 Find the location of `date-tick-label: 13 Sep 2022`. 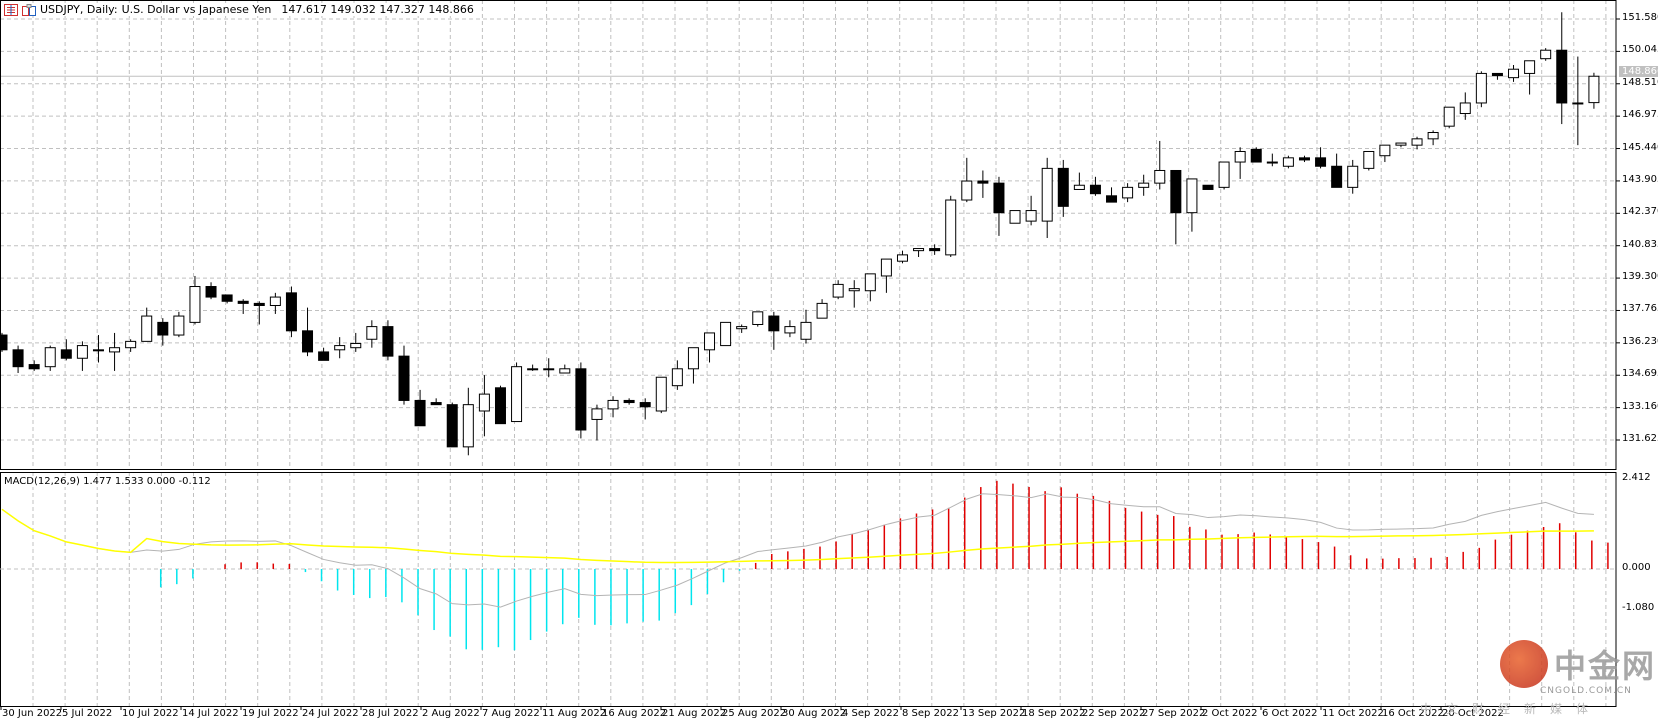

date-tick-label: 13 Sep 2022 is located at coordinates (994, 713).